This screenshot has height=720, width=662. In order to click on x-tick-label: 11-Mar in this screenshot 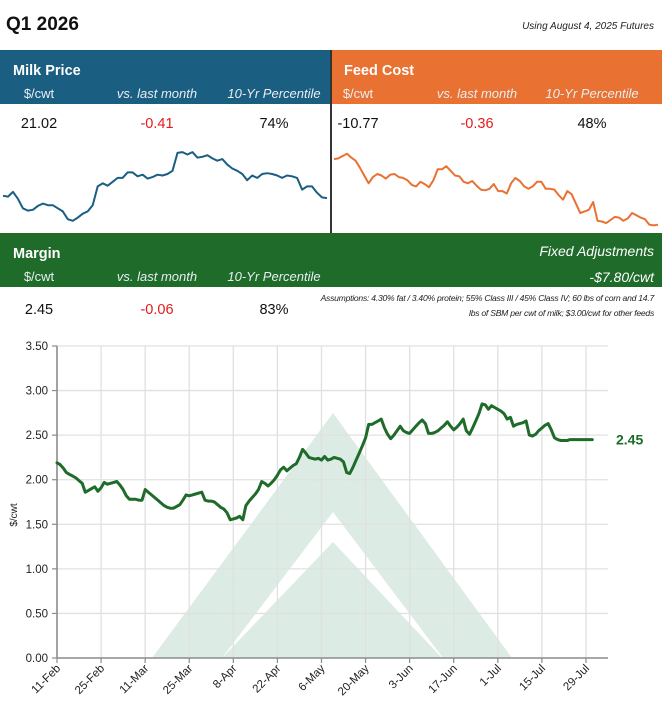, I will do `click(135, 680)`.